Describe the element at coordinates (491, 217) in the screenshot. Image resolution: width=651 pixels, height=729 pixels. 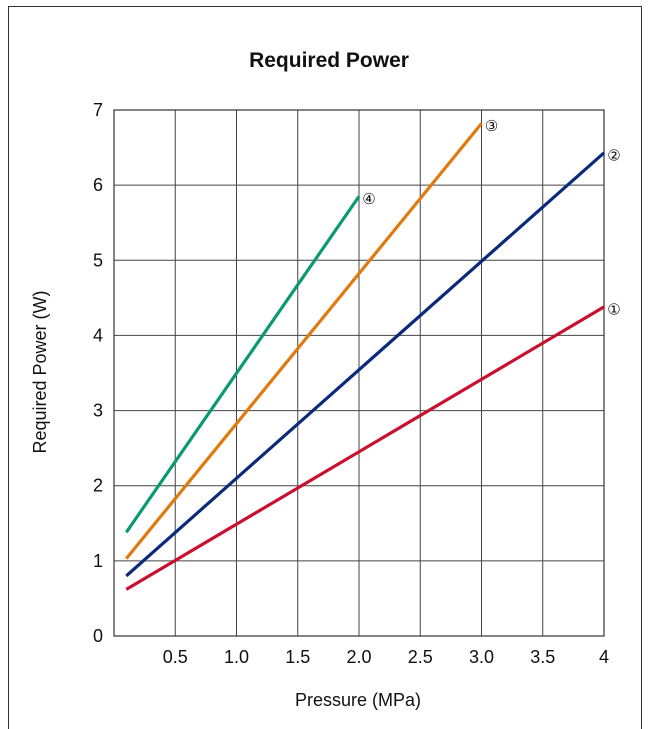
I see `series-labels: ① ② ③ ④` at that location.